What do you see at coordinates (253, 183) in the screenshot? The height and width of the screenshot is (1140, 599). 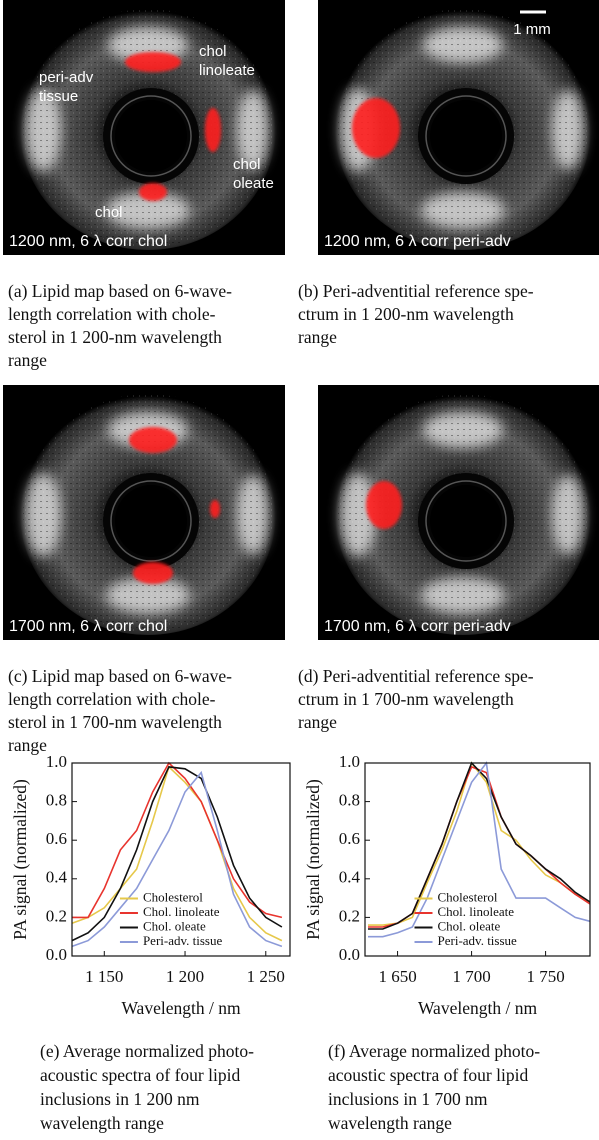 I see `image-label: oleate` at bounding box center [253, 183].